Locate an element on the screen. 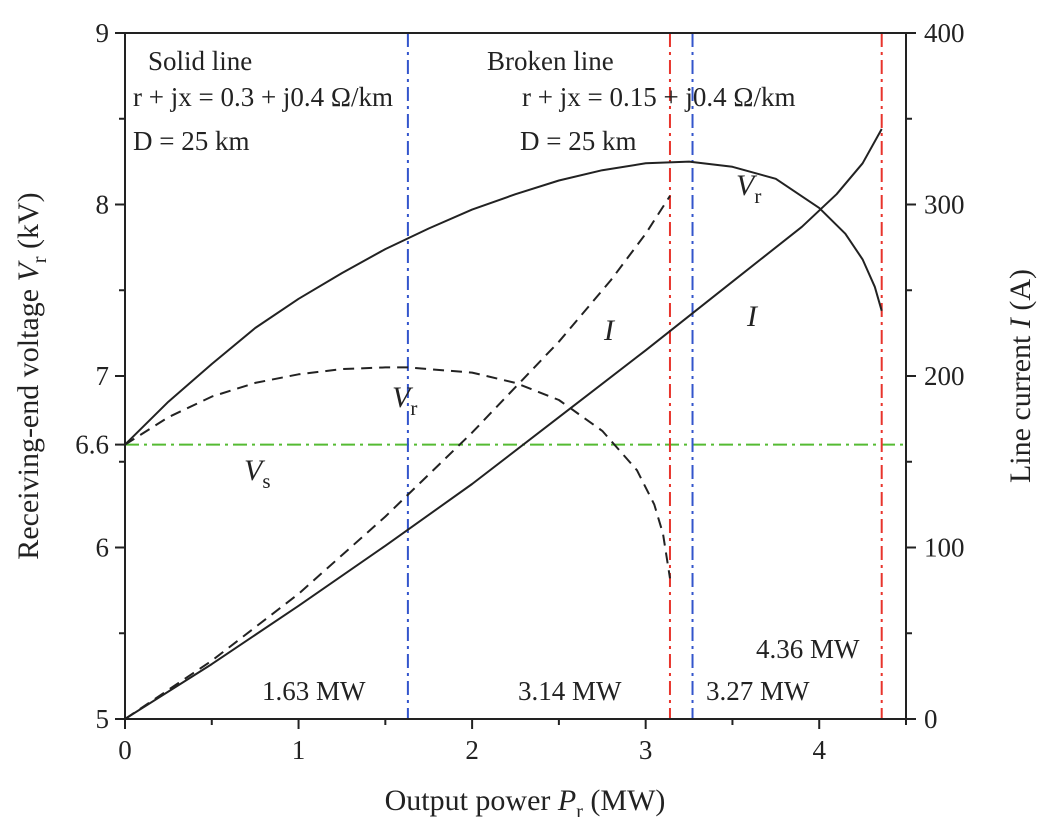 Image resolution: width=1041 pixels, height=817 pixels. x-tick-label: 0 is located at coordinates (125, 750).